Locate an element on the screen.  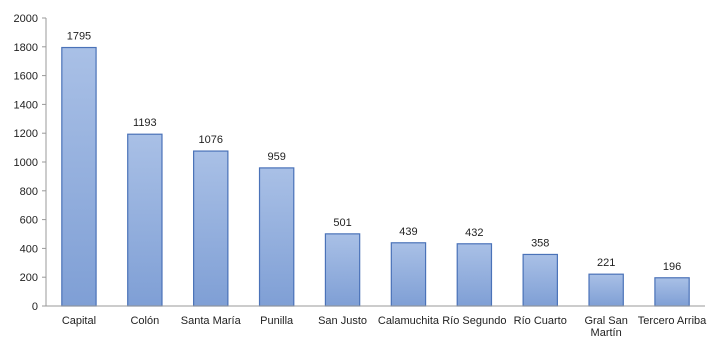
y-tick-label: 1000 is located at coordinates (26, 163).